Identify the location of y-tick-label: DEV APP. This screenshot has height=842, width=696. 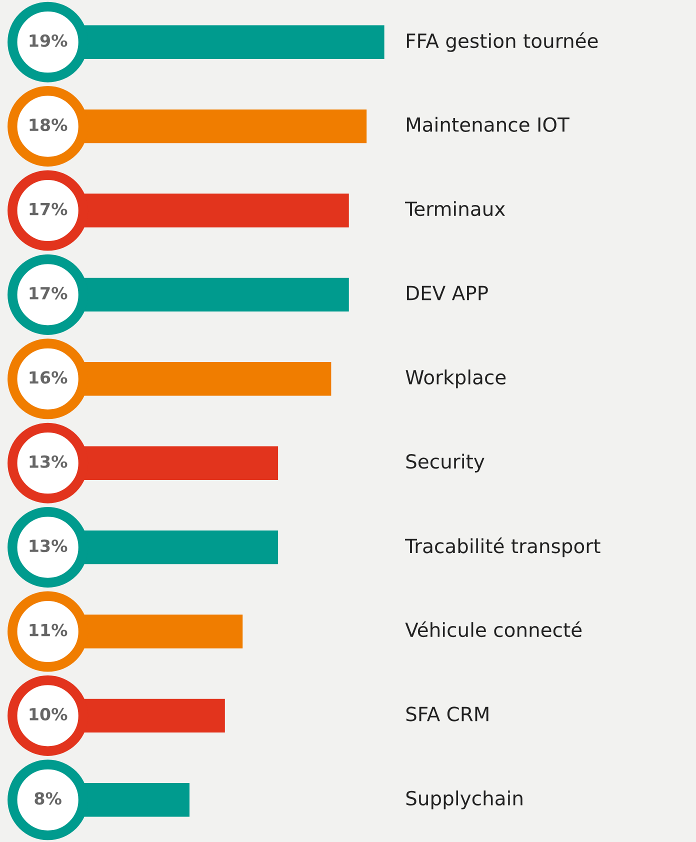
(447, 293).